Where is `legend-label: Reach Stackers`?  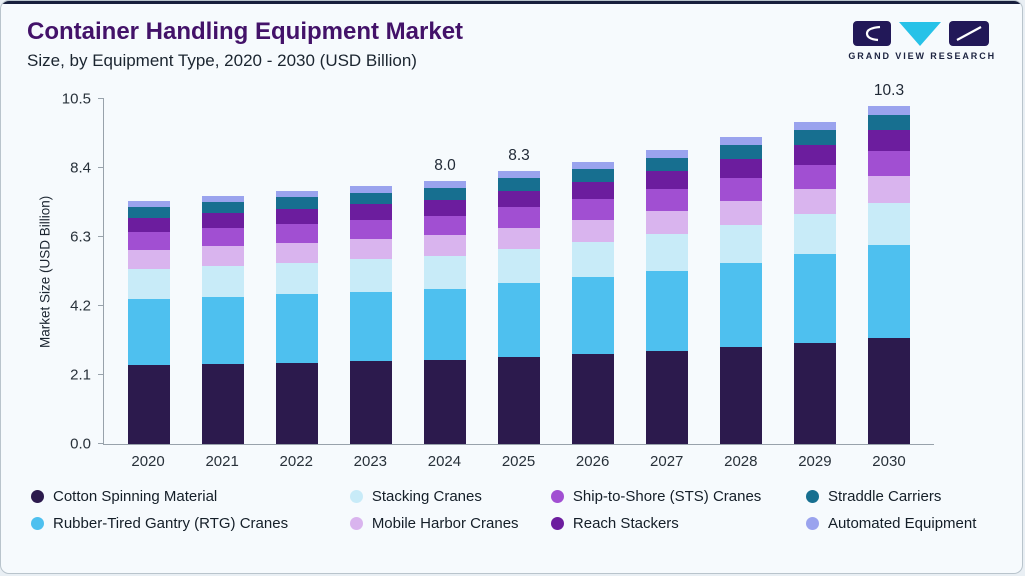
legend-label: Reach Stackers is located at coordinates (625, 523).